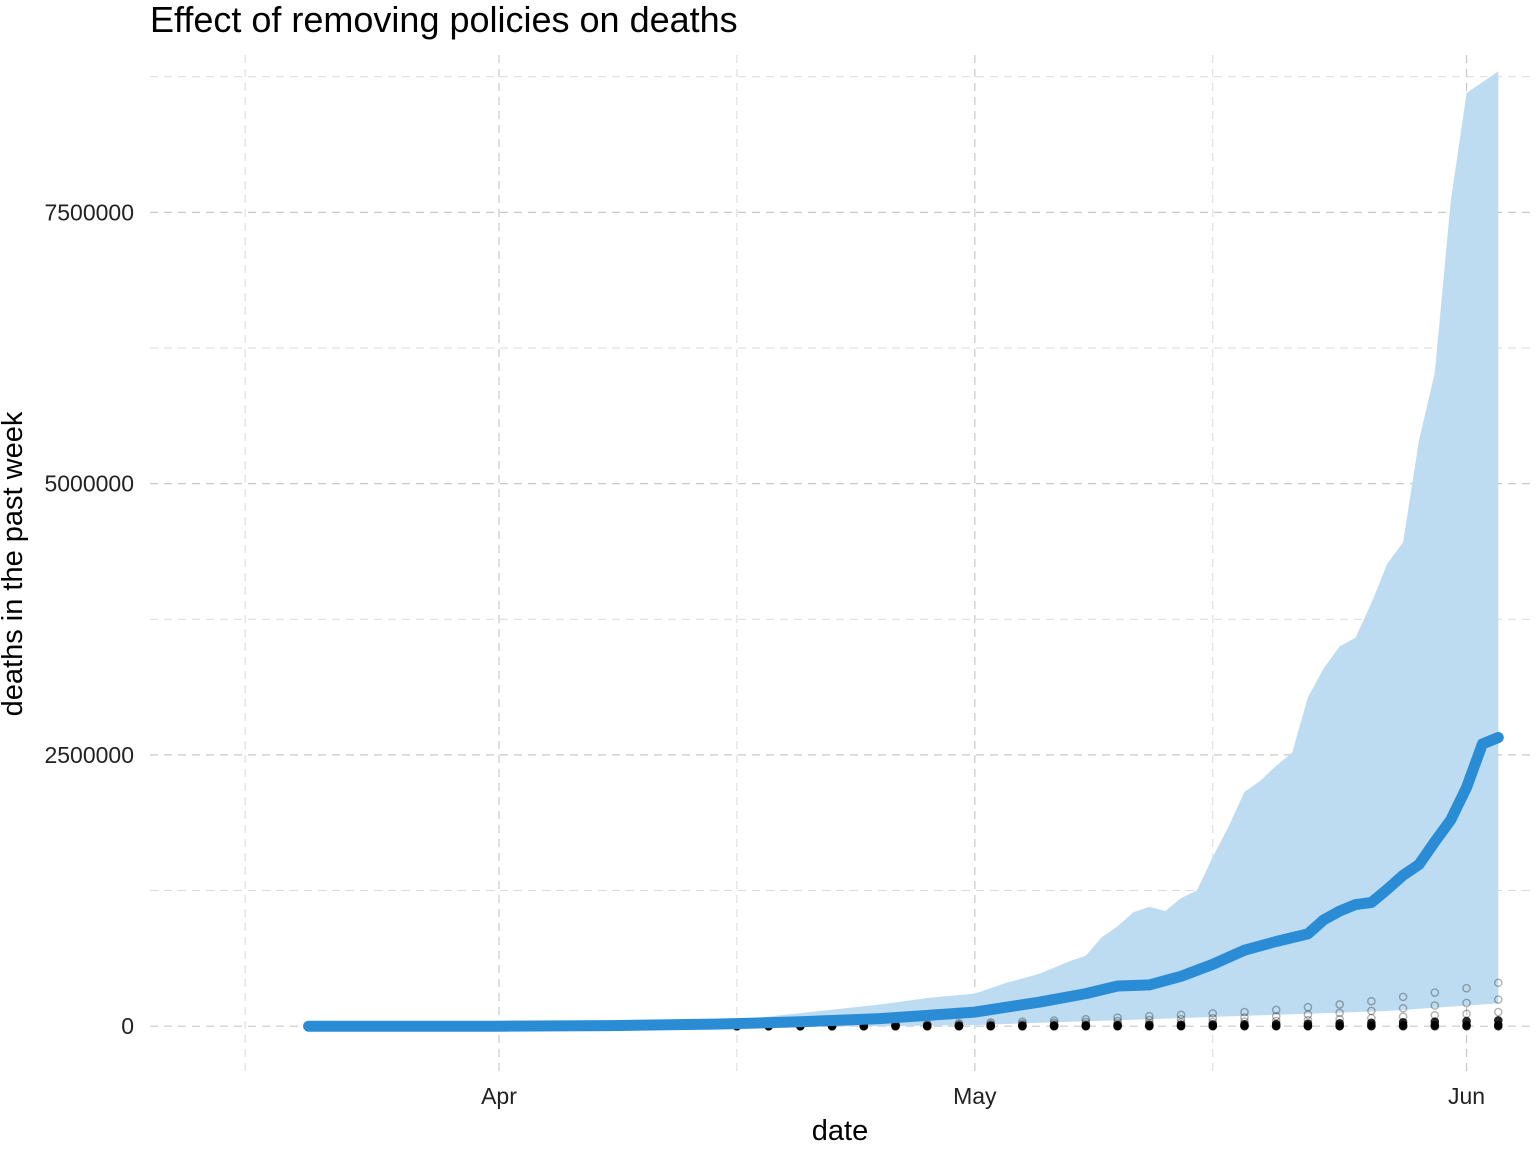  Describe the element at coordinates (499, 1096) in the screenshot. I see `x-tick-label-0: Apr` at that location.